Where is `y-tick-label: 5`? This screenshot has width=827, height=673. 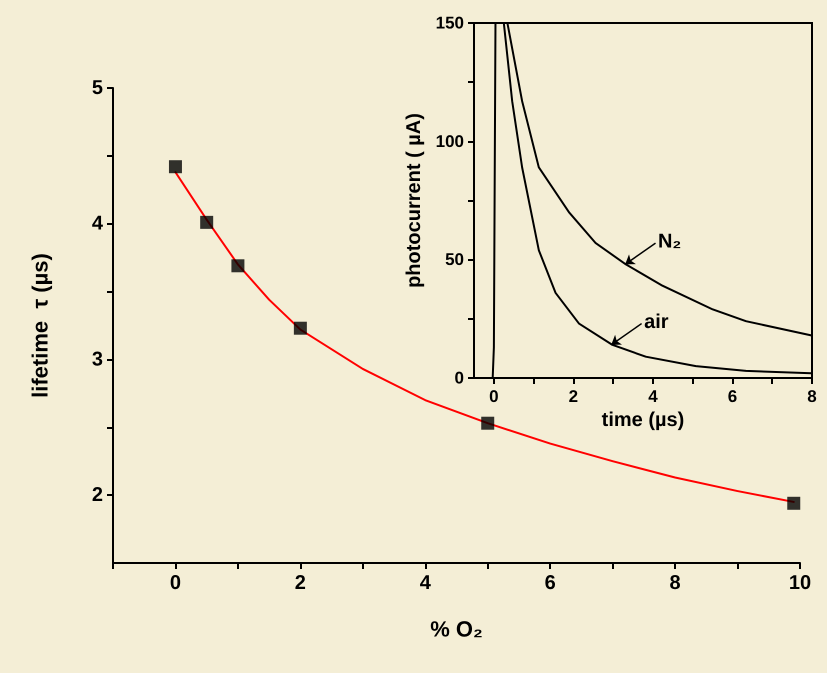
y-tick-label: 5 is located at coordinates (97, 88).